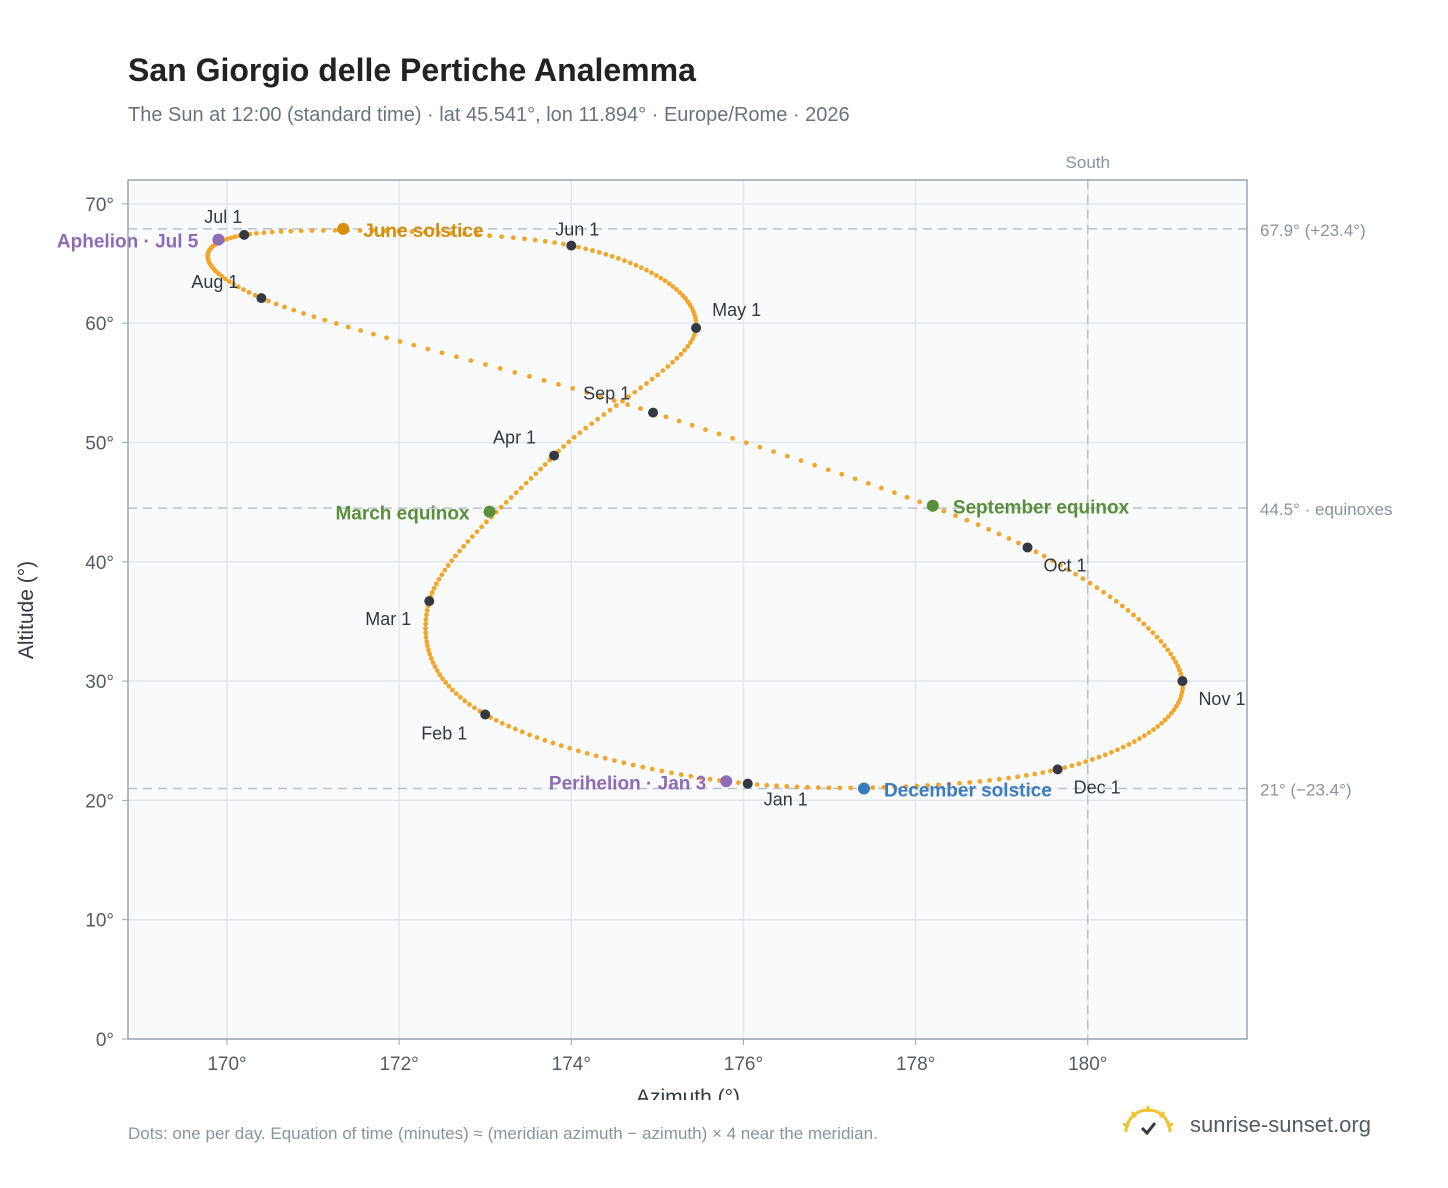  What do you see at coordinates (1087, 1064) in the screenshot?
I see `x-tick-label: 180°` at bounding box center [1087, 1064].